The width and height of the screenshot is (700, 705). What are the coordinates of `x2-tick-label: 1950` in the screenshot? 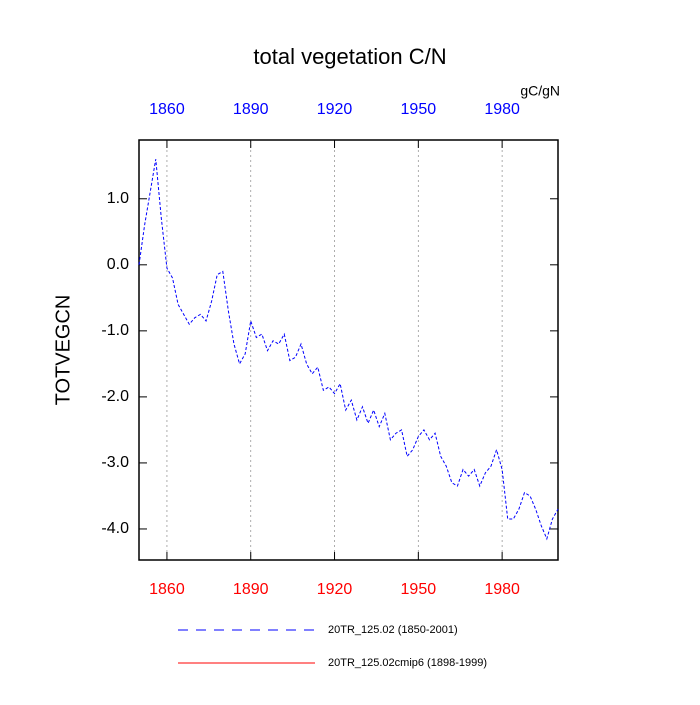 It's located at (419, 109).